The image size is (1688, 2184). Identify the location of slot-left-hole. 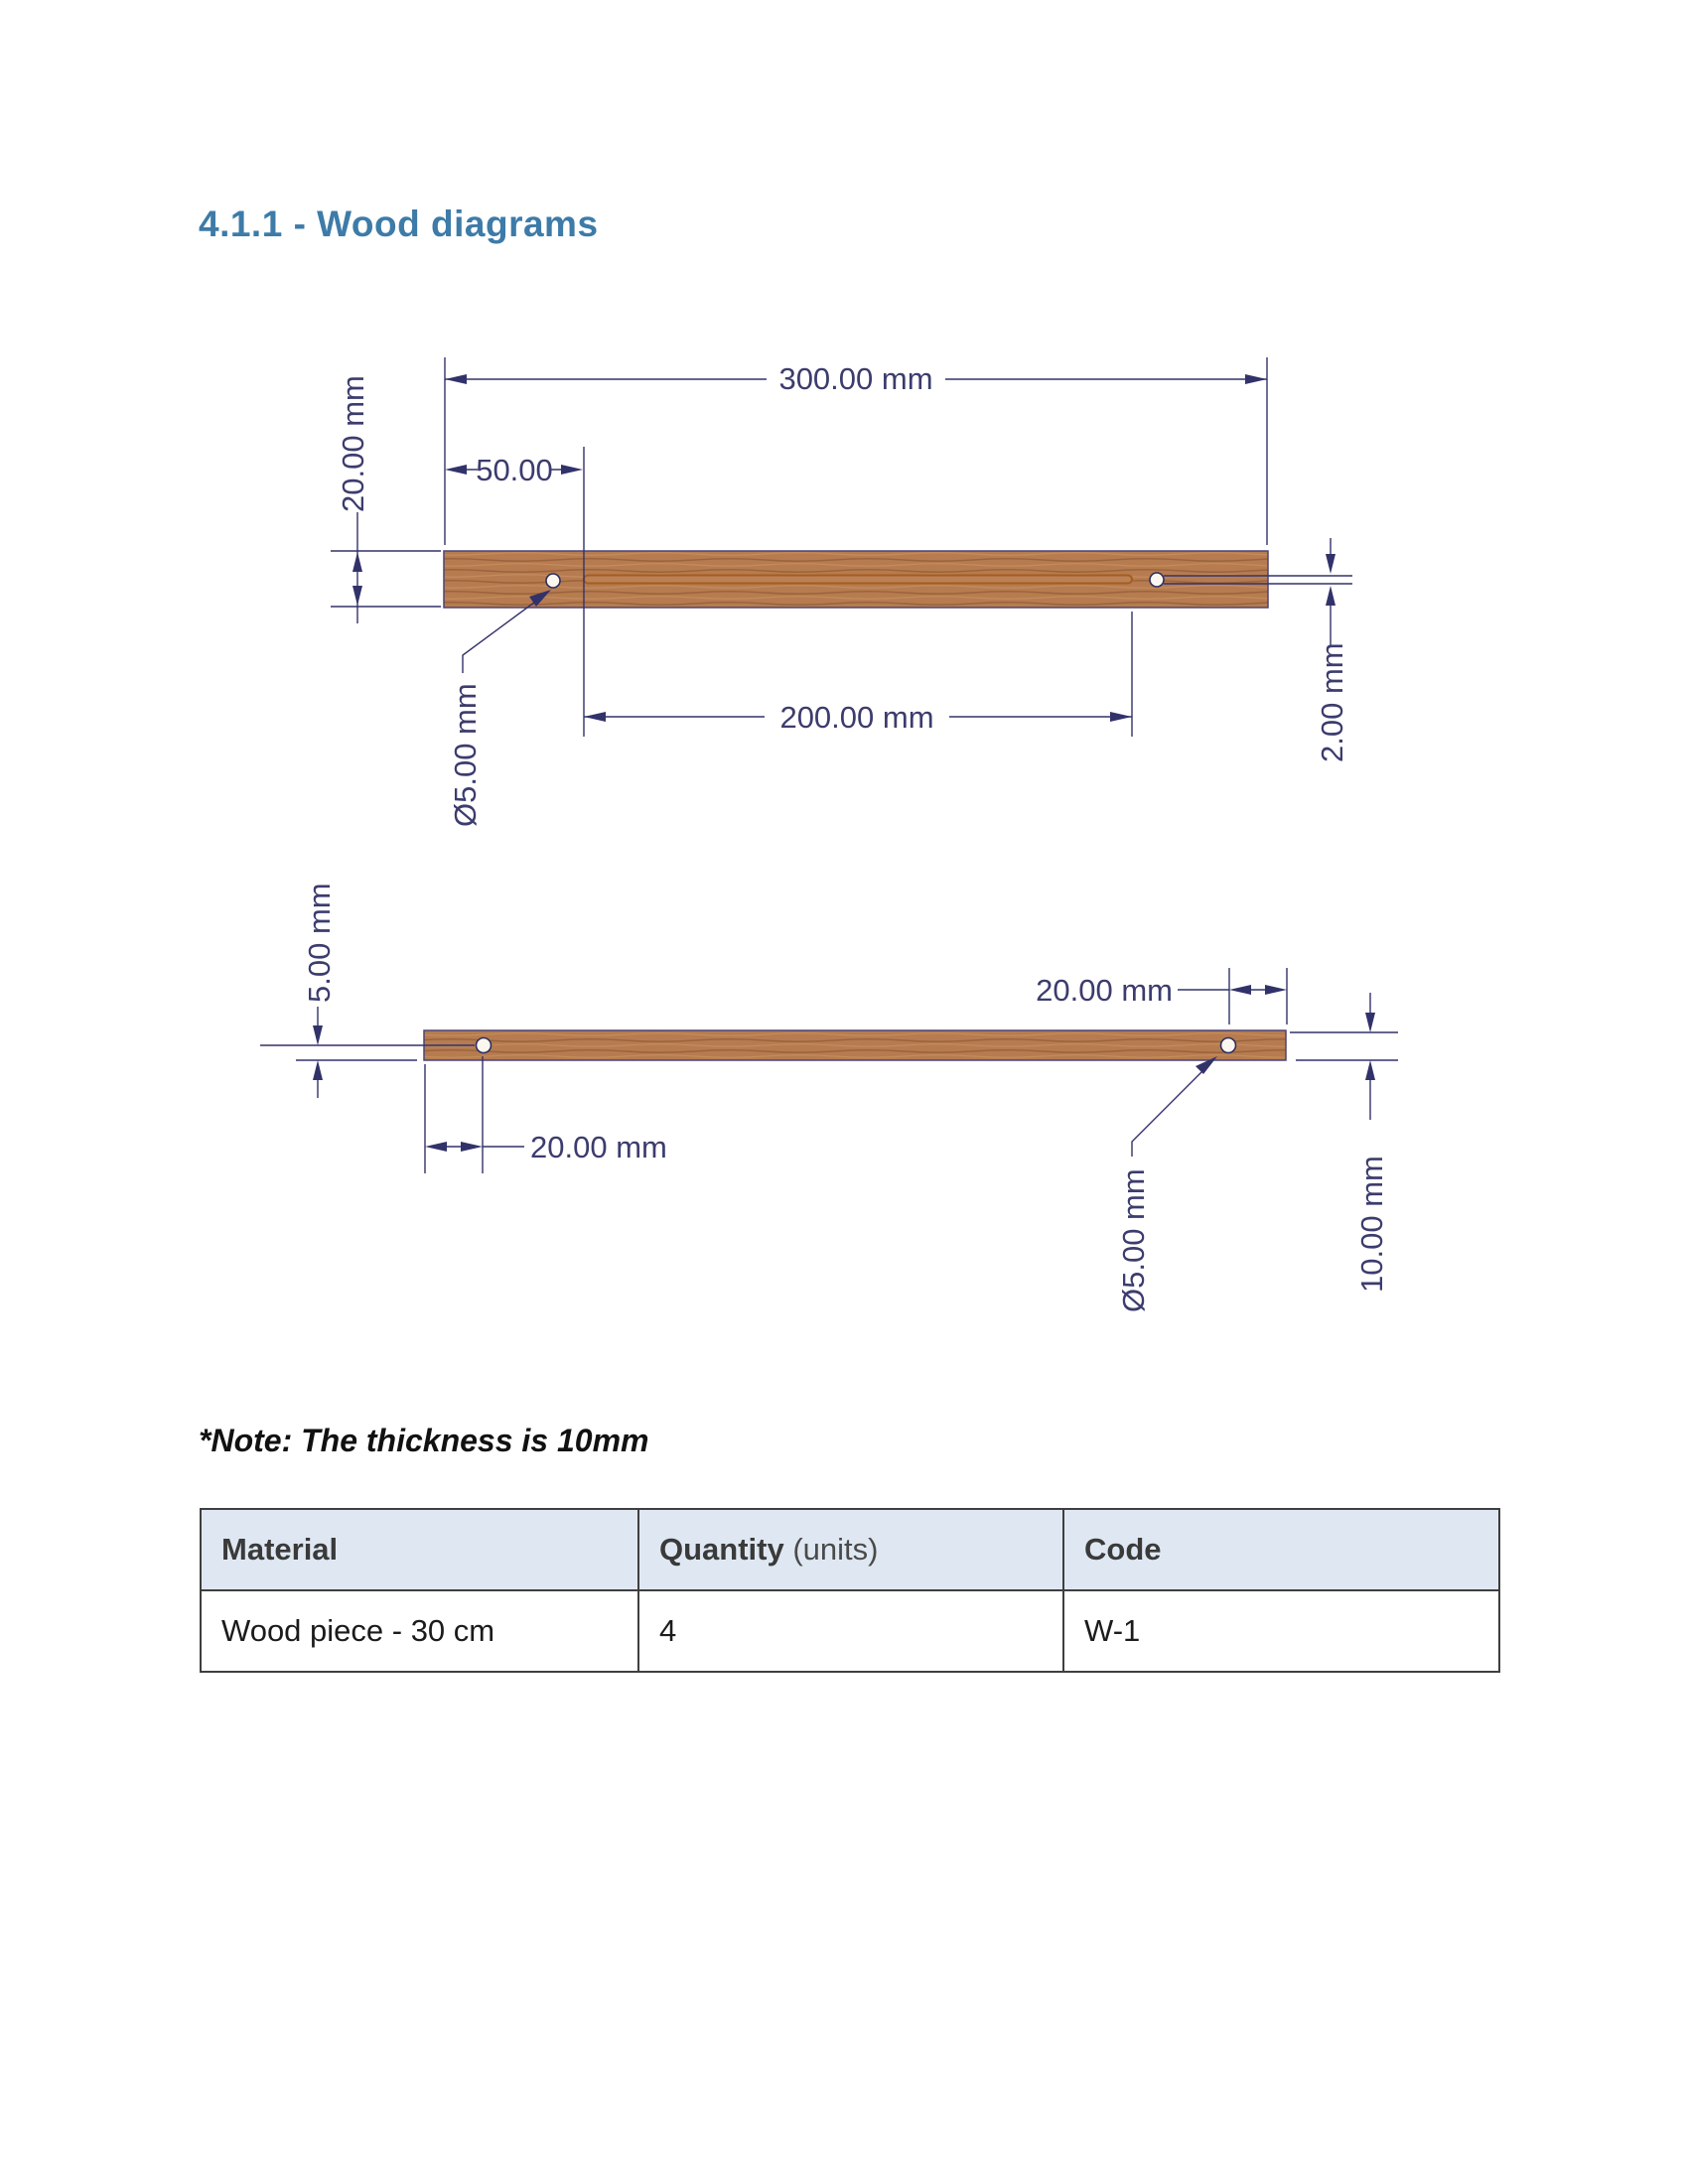
(553, 581).